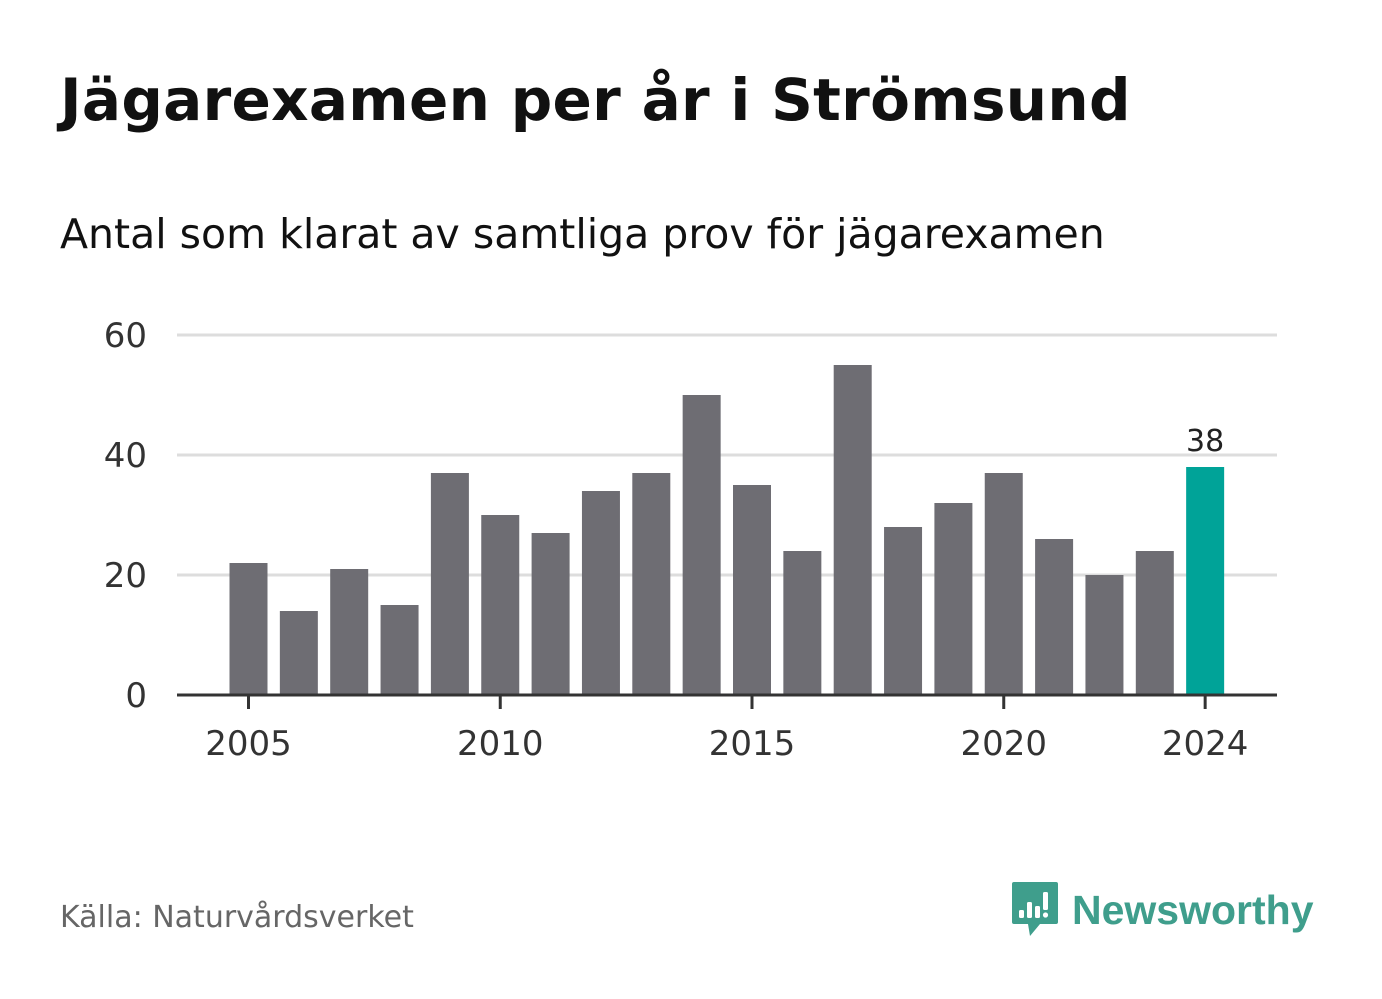 This screenshot has width=1382, height=999. What do you see at coordinates (1205, 441) in the screenshot?
I see `data-label: 38` at bounding box center [1205, 441].